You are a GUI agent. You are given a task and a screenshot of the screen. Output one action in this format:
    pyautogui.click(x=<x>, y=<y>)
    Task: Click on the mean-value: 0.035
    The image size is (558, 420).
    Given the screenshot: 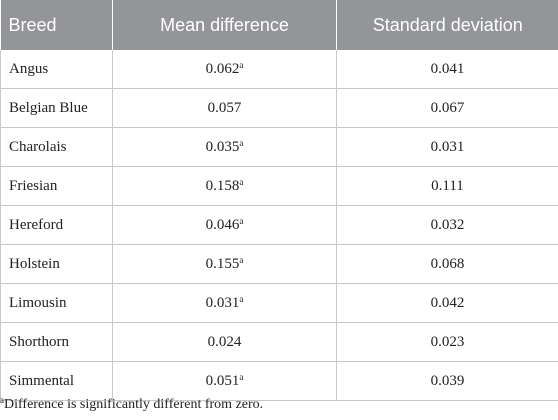 What is the action you would take?
    pyautogui.click(x=222, y=146)
    